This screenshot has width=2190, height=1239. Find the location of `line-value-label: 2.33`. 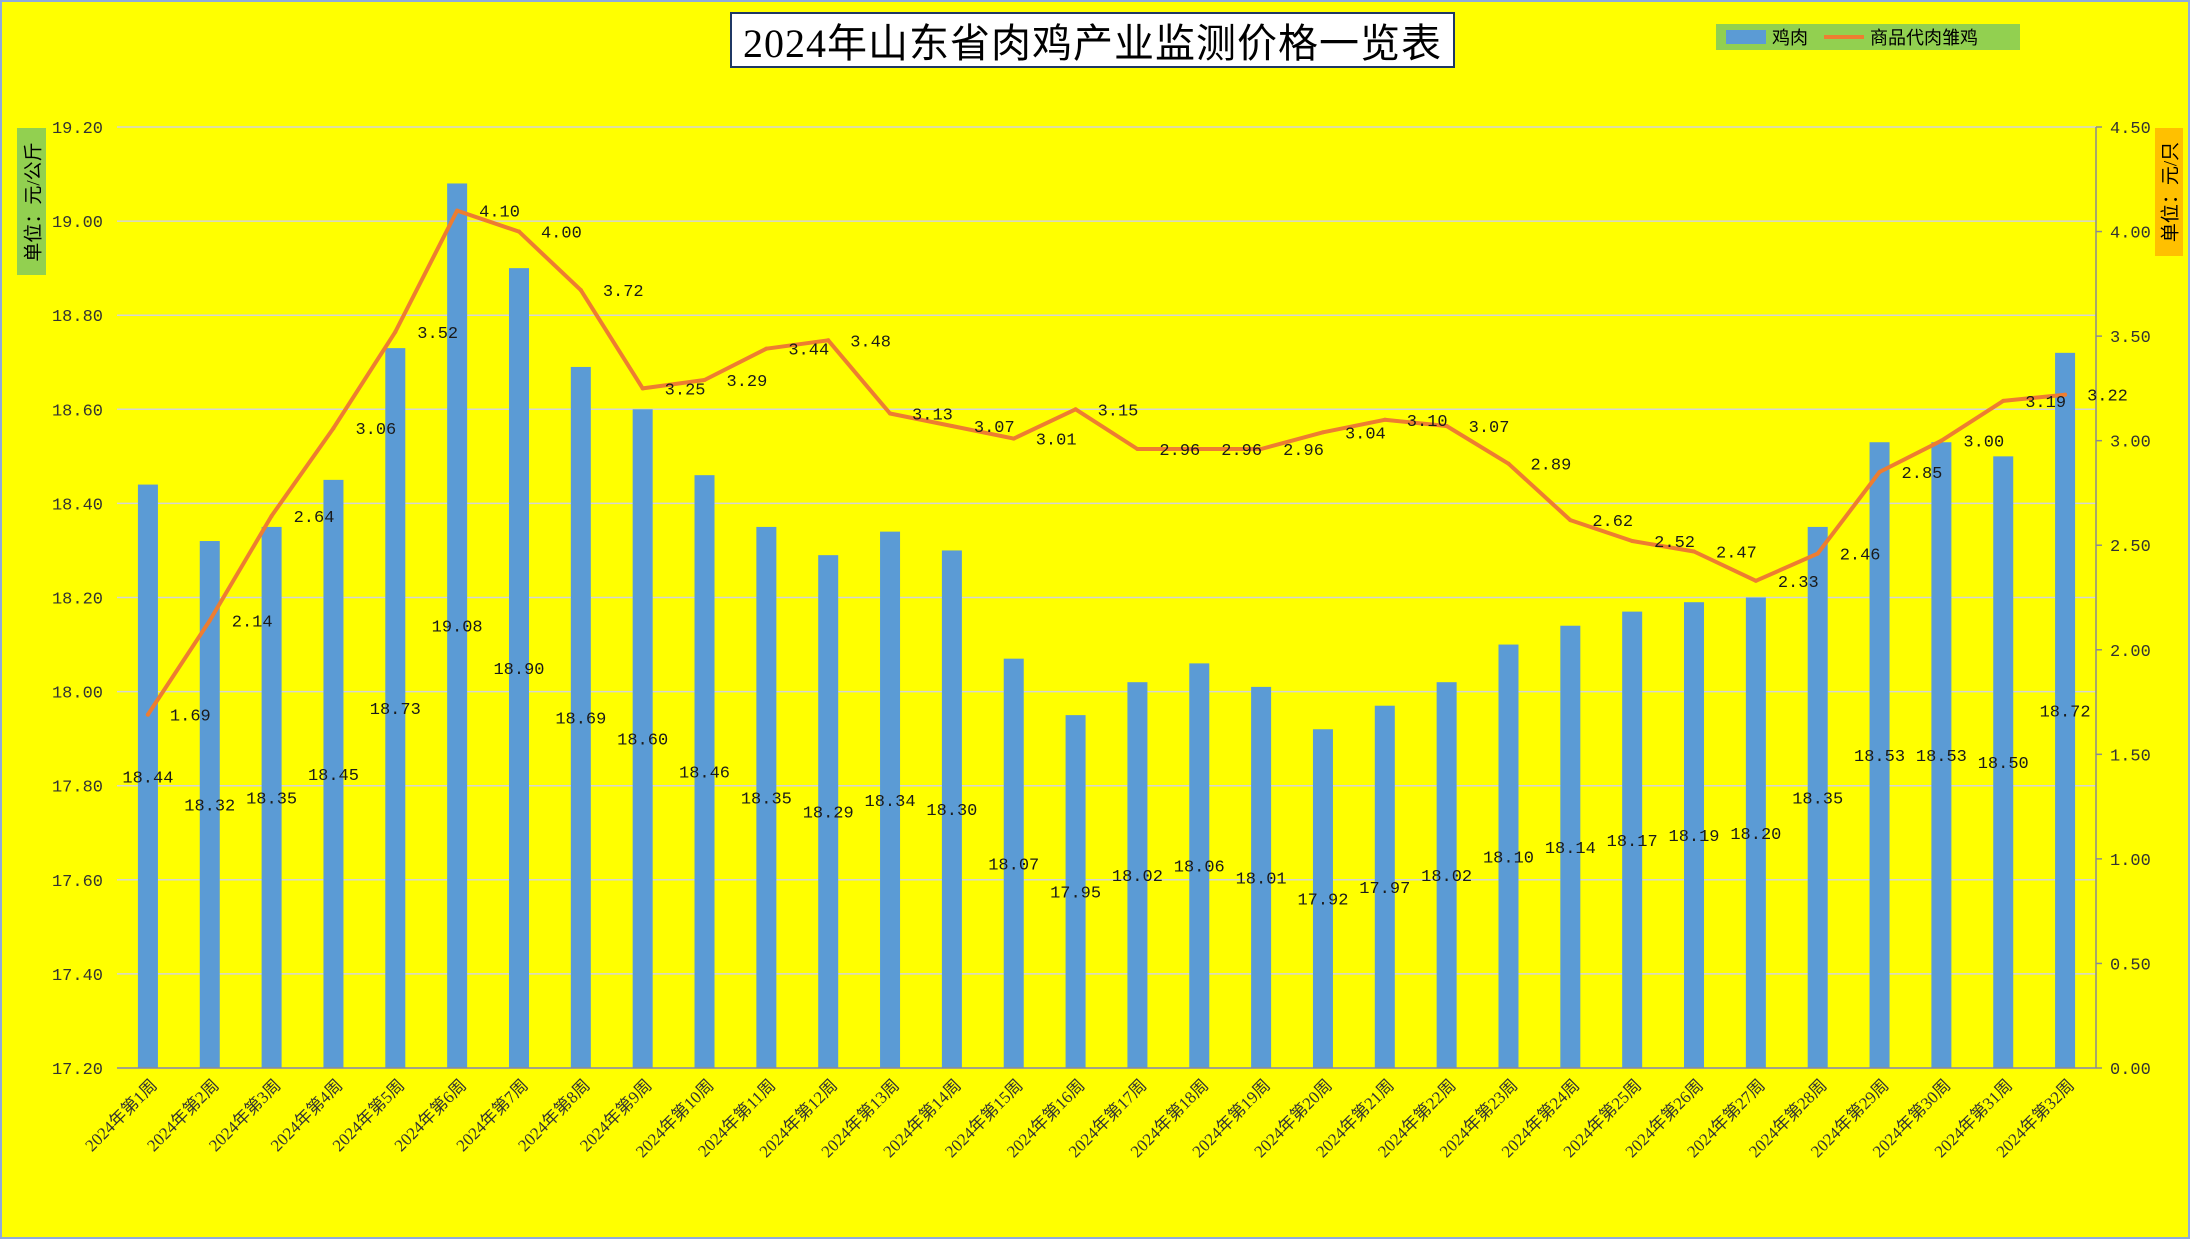

line-value-label: 2.33 is located at coordinates (1798, 583).